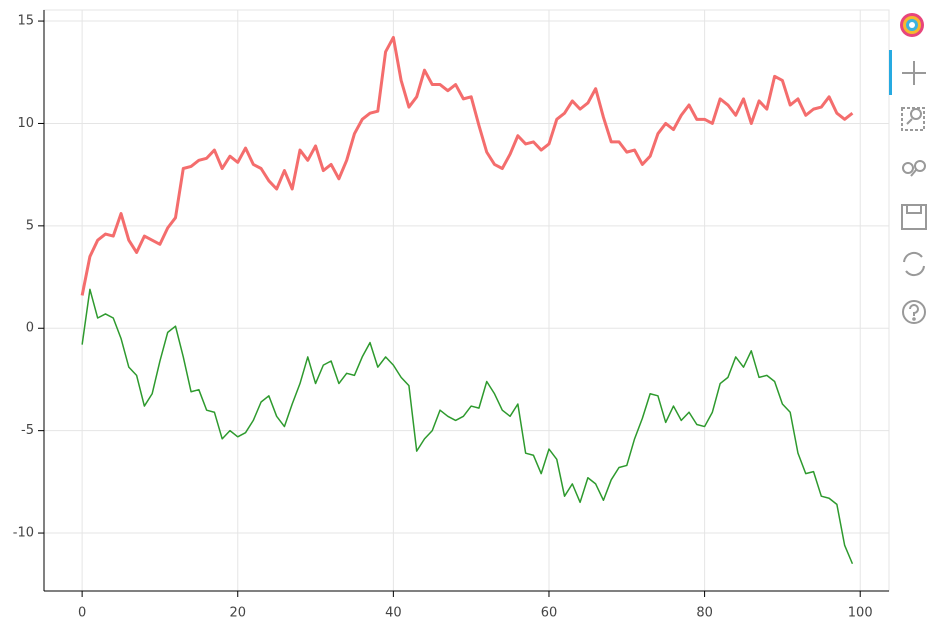  I want to click on y-tick-label: 10, so click(25, 123).